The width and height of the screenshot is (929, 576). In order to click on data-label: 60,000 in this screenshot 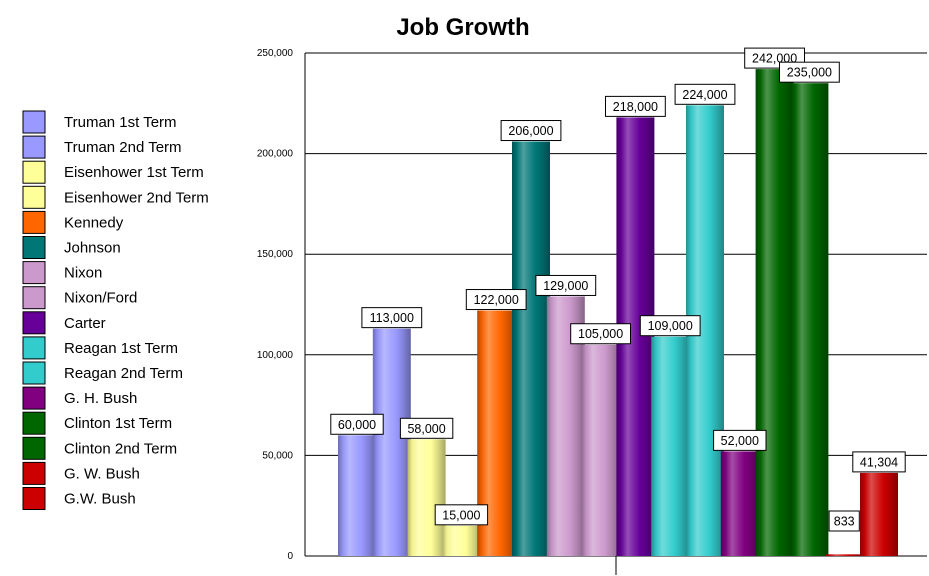, I will do `click(357, 425)`.